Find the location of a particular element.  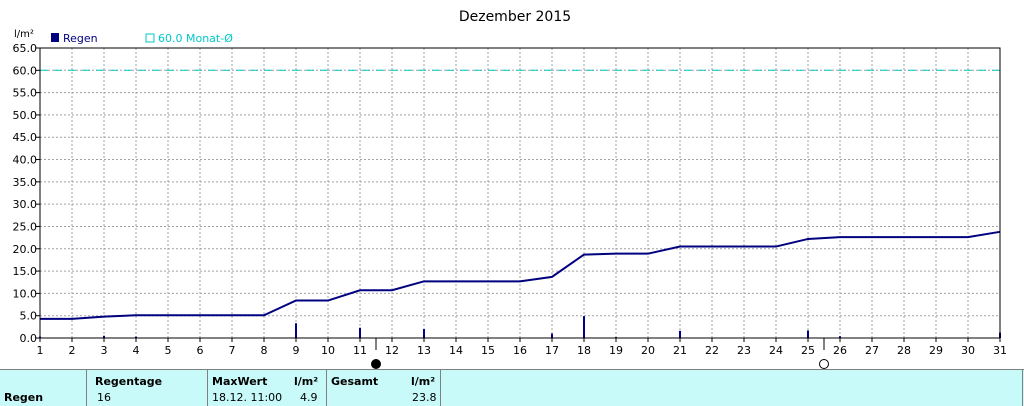

x-tick-label: 21 is located at coordinates (680, 350).